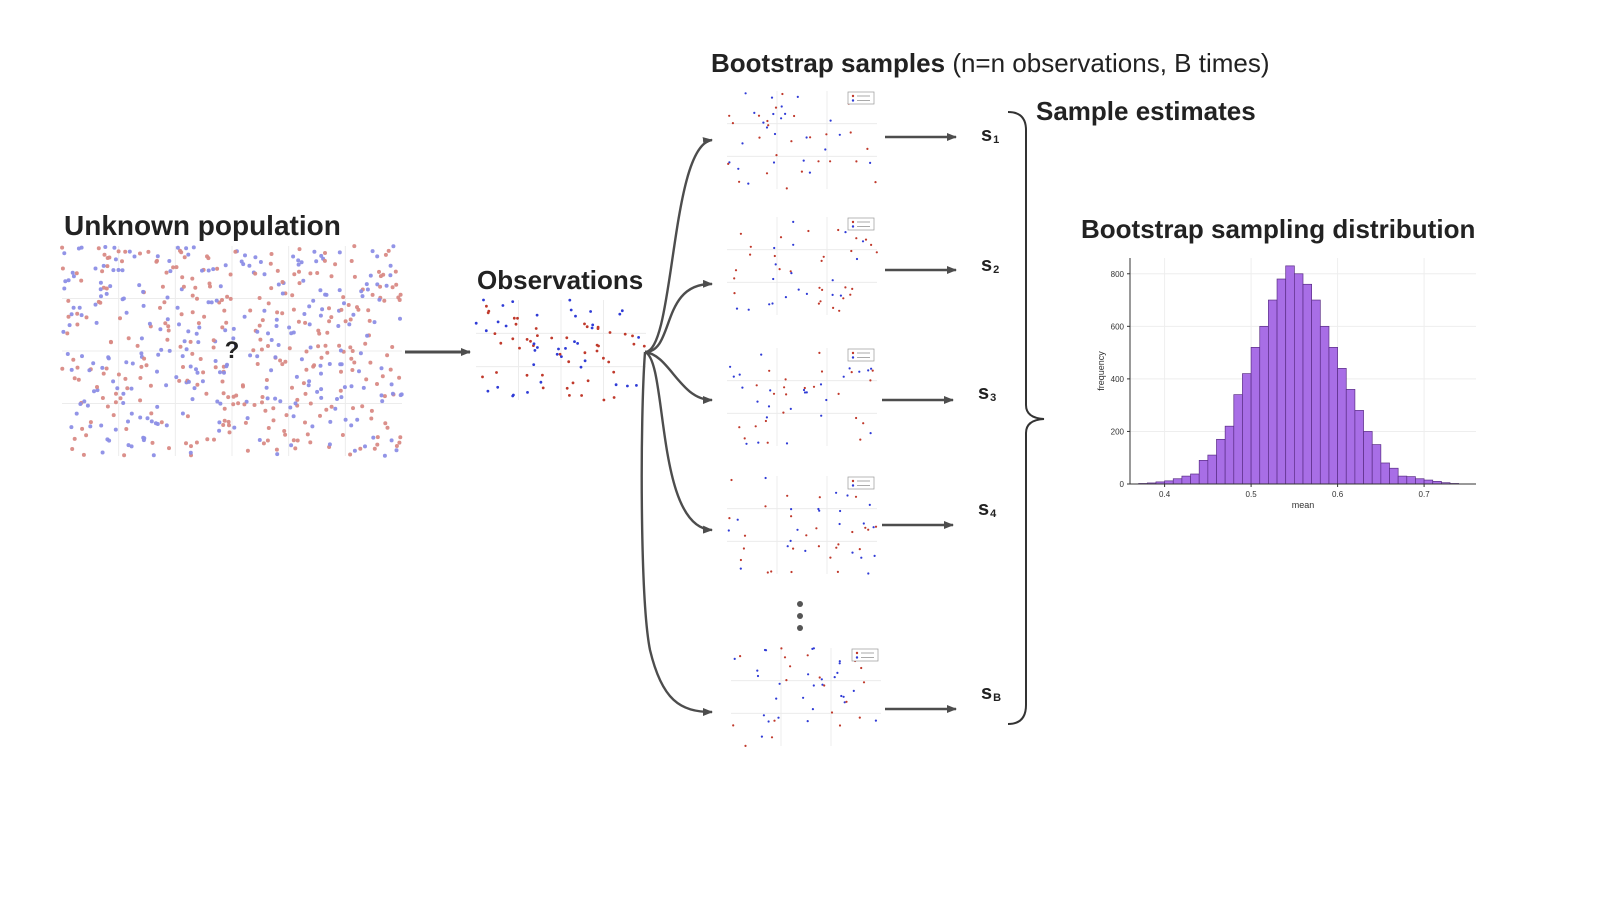 This screenshot has width=1600, height=914. What do you see at coordinates (560, 280) in the screenshot?
I see `observations-title: Observations` at bounding box center [560, 280].